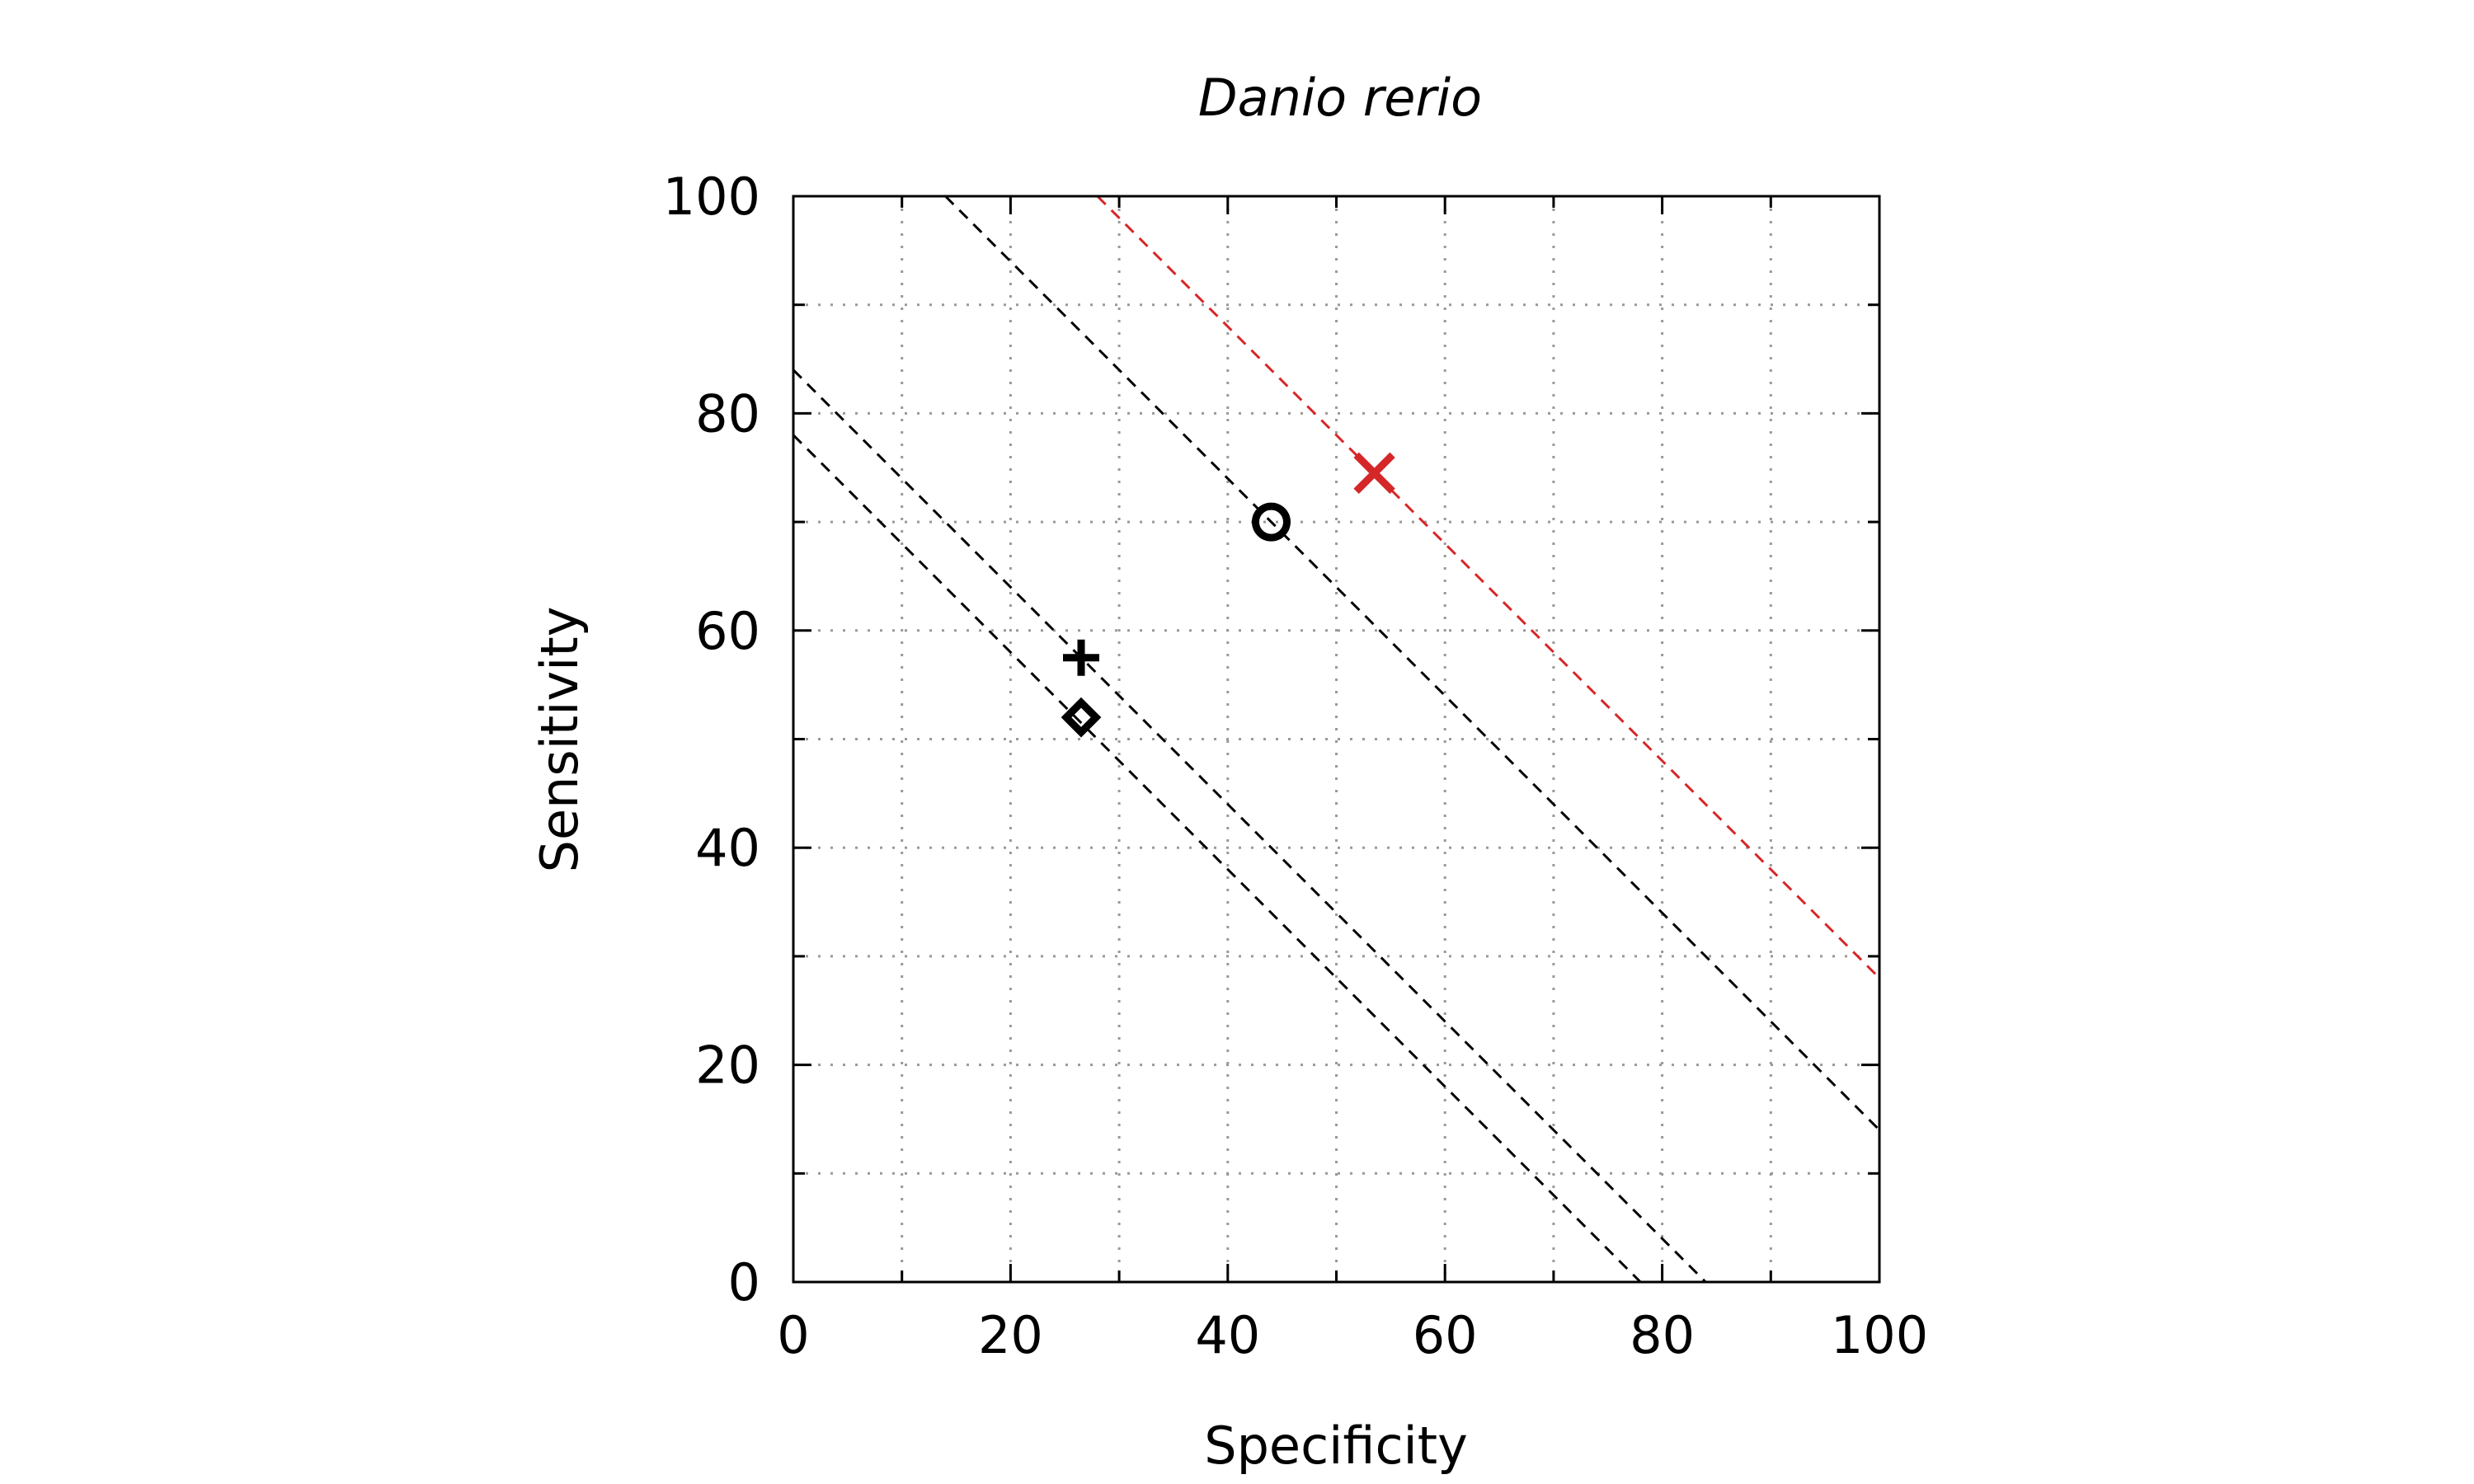  I want to click on y-tick-label: 20, so click(727, 1066).